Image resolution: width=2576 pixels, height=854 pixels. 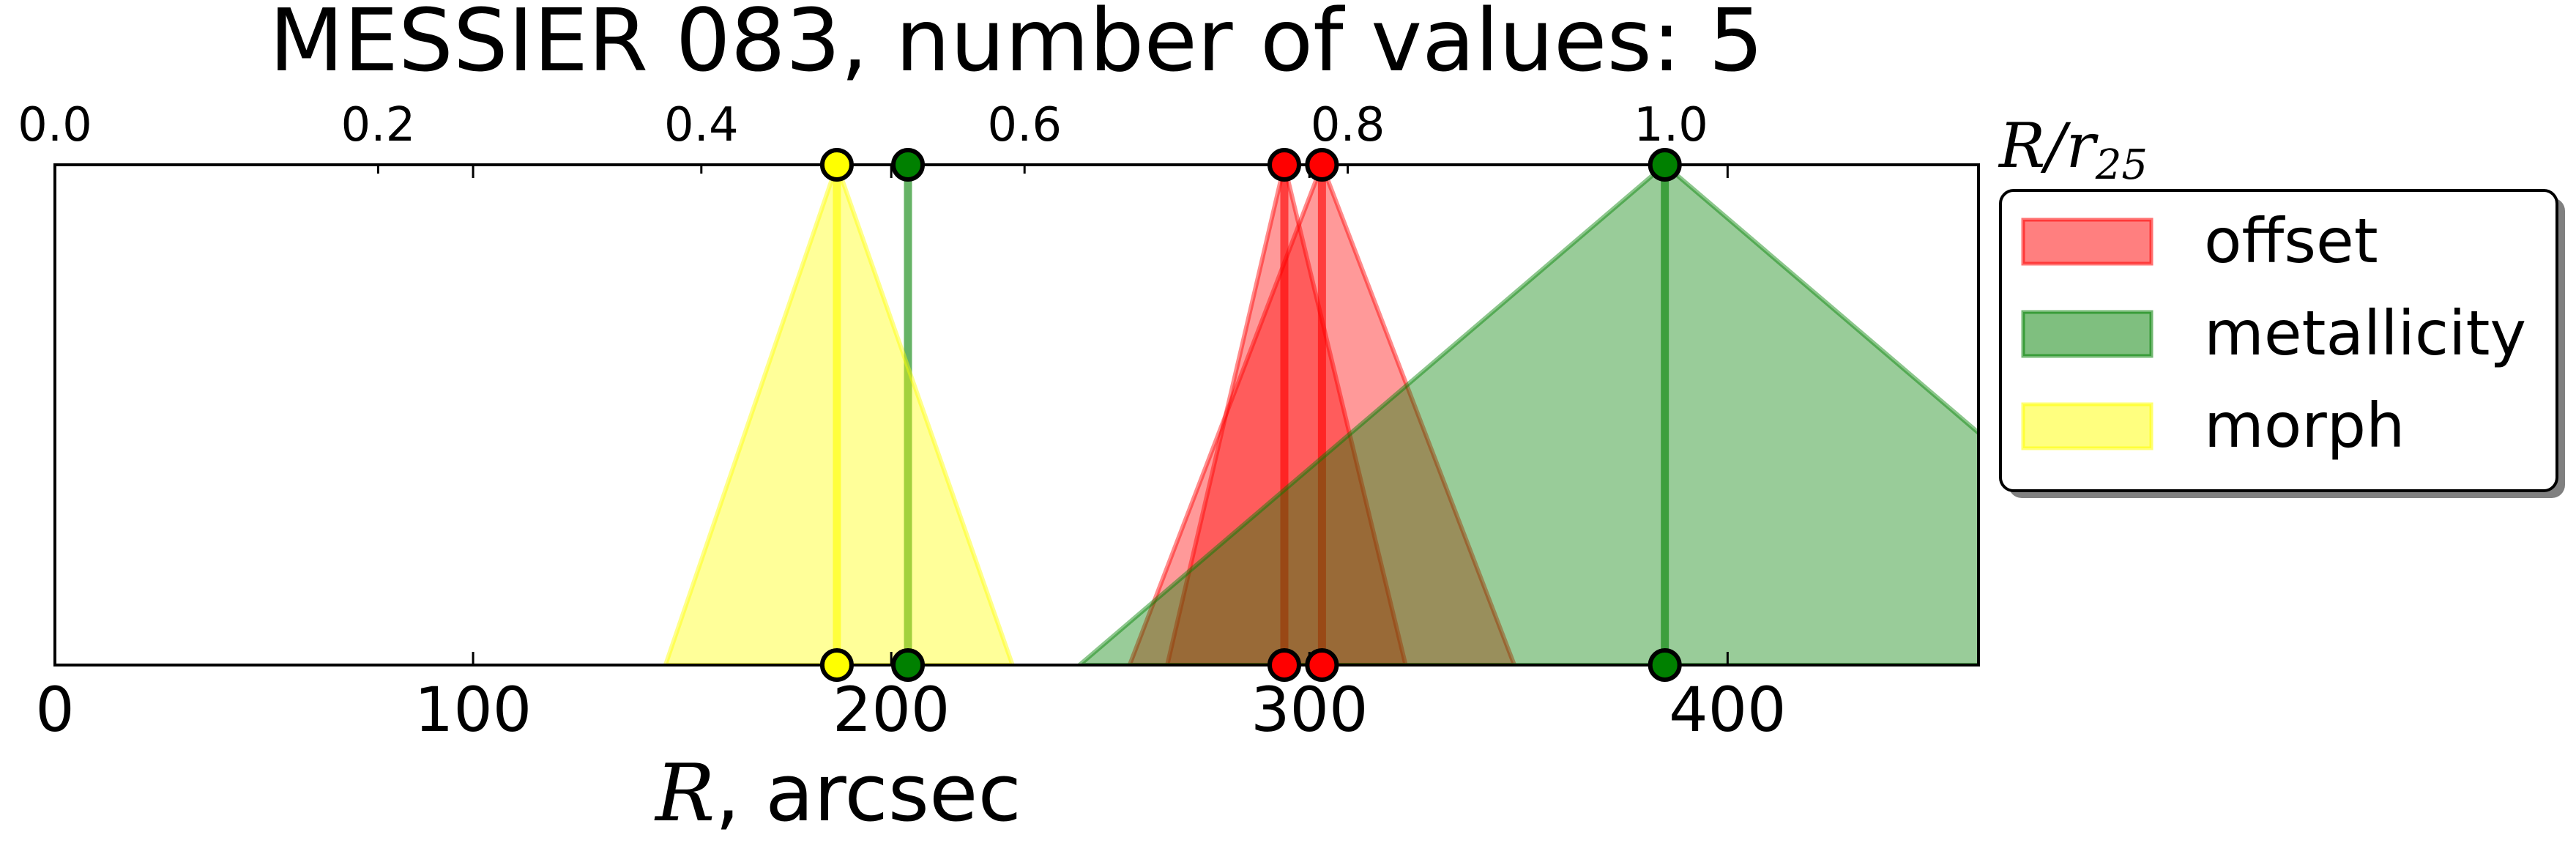 I want to click on legend-entries: offset metallicity morph, so click(x=2273, y=333).